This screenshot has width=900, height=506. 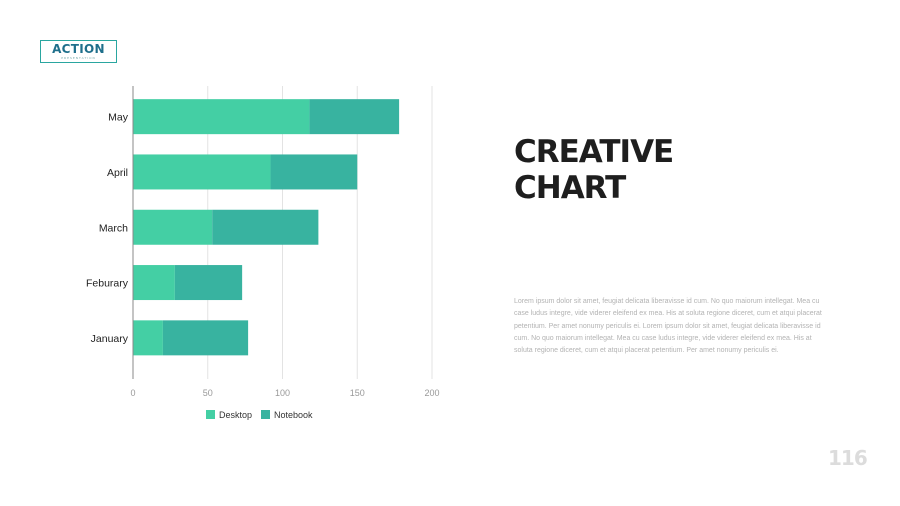 I want to click on page-number: 116, so click(x=848, y=458).